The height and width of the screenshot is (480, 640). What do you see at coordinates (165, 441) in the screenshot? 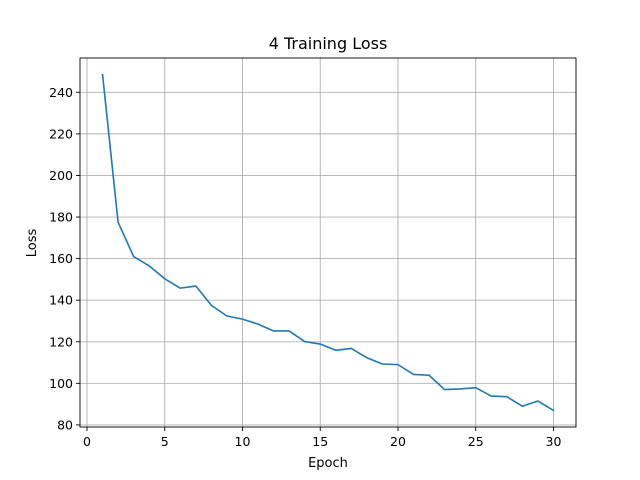
I see `x-tick-label: 5` at bounding box center [165, 441].